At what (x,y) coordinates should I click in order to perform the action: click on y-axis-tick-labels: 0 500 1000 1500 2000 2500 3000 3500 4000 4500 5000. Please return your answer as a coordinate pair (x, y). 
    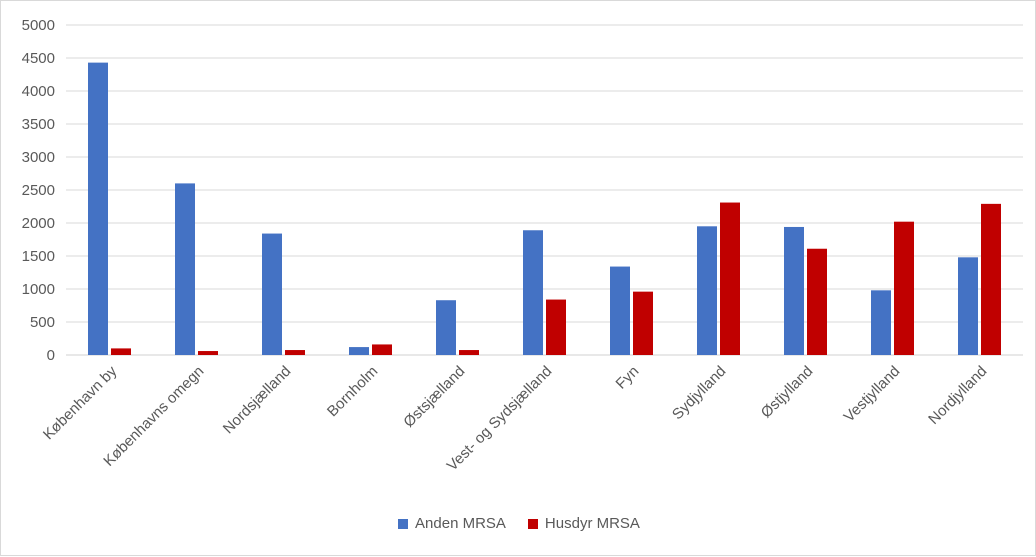
    Looking at the image, I should click on (38, 190).